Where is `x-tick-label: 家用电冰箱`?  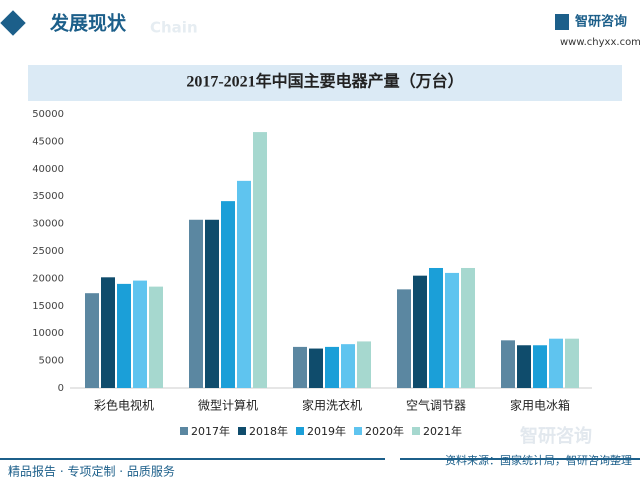 x-tick-label: 家用电冰箱 is located at coordinates (540, 405).